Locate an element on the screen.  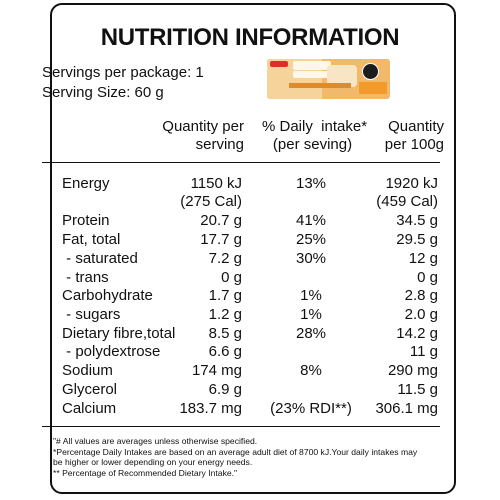
header-line: Quantity is located at coordinates (416, 126).